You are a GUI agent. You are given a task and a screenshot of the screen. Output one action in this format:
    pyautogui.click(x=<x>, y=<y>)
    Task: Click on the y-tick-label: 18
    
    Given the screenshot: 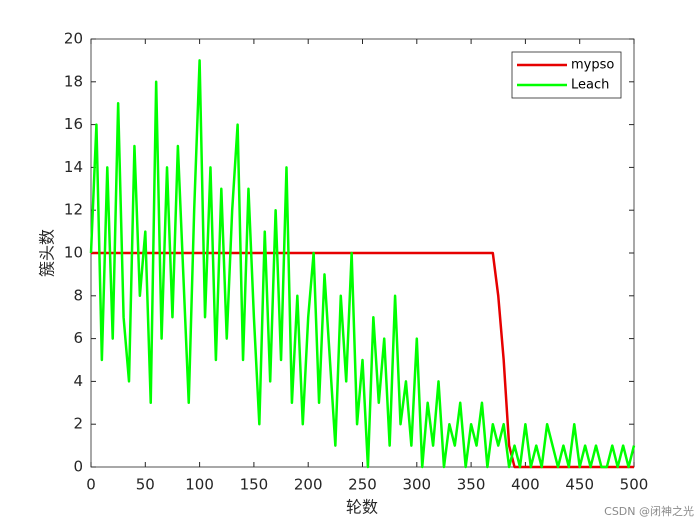 What is the action you would take?
    pyautogui.click(x=73, y=81)
    